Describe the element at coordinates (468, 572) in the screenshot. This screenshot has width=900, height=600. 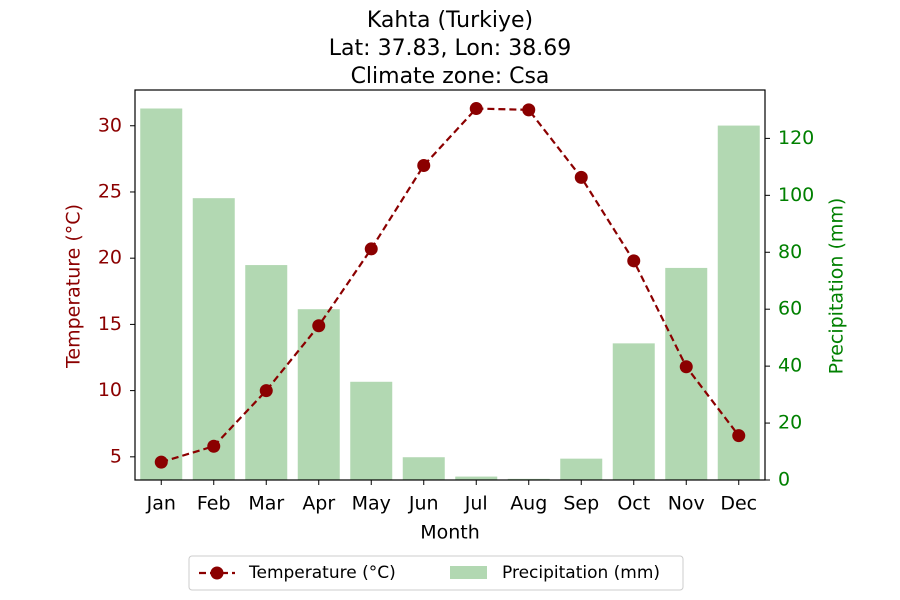
I see `legend-precipitation-swatch` at that location.